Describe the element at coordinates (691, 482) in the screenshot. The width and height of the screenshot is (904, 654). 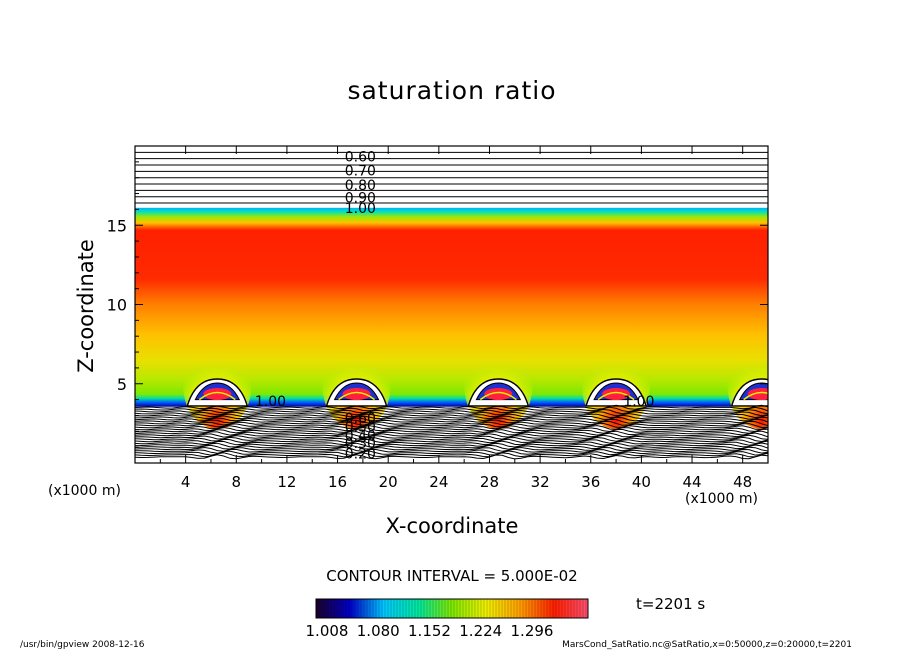
I see `x-tick-label: 44` at that location.